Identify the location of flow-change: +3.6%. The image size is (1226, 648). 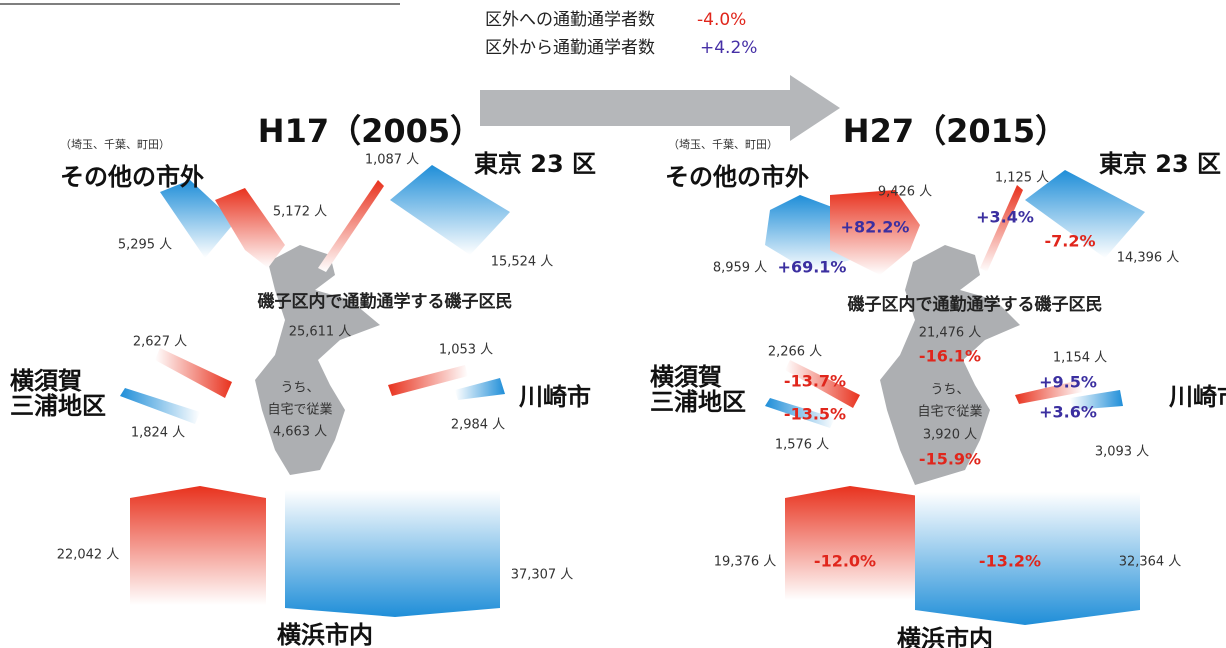
(1068, 412).